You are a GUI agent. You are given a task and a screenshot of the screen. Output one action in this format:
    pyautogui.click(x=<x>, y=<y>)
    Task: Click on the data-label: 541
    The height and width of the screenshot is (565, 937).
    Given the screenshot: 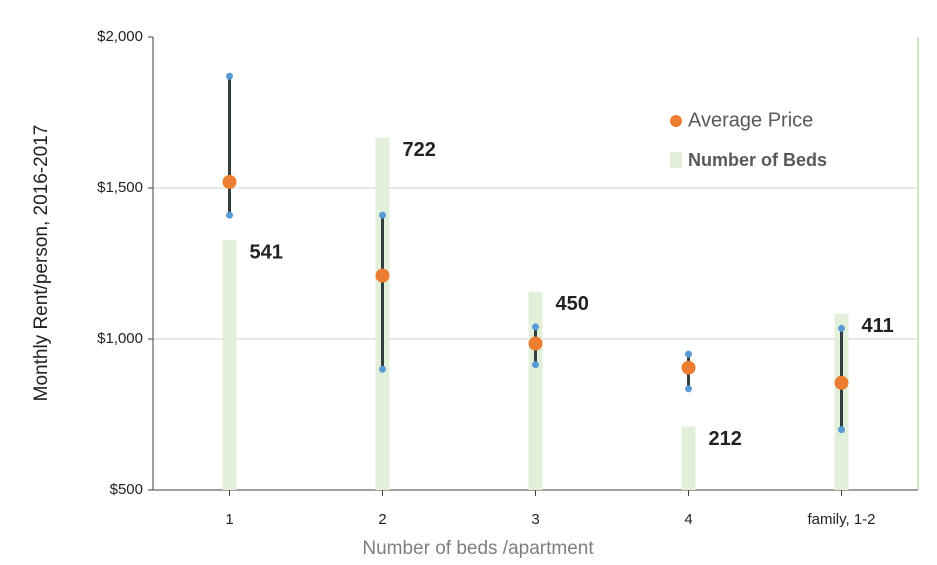 What is the action you would take?
    pyautogui.click(x=266, y=253)
    